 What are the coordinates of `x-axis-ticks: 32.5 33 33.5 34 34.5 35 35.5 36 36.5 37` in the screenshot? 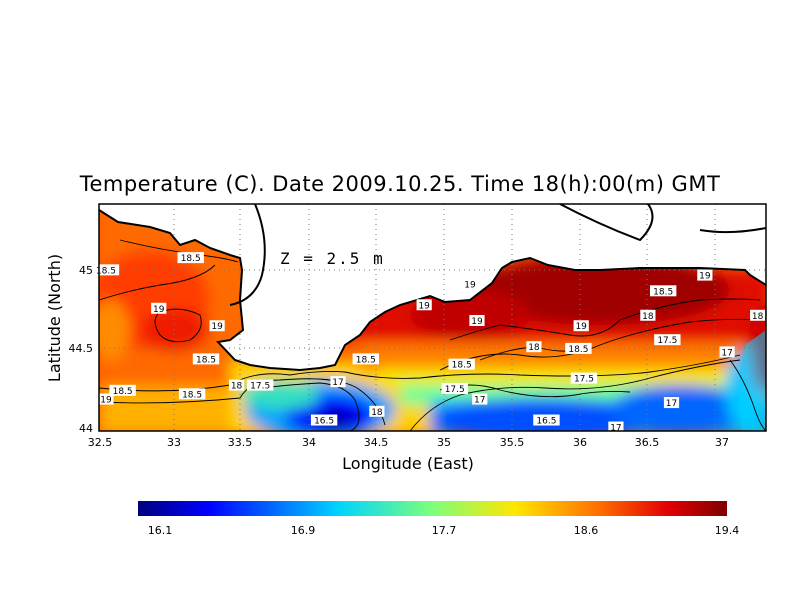 It's located at (408, 442).